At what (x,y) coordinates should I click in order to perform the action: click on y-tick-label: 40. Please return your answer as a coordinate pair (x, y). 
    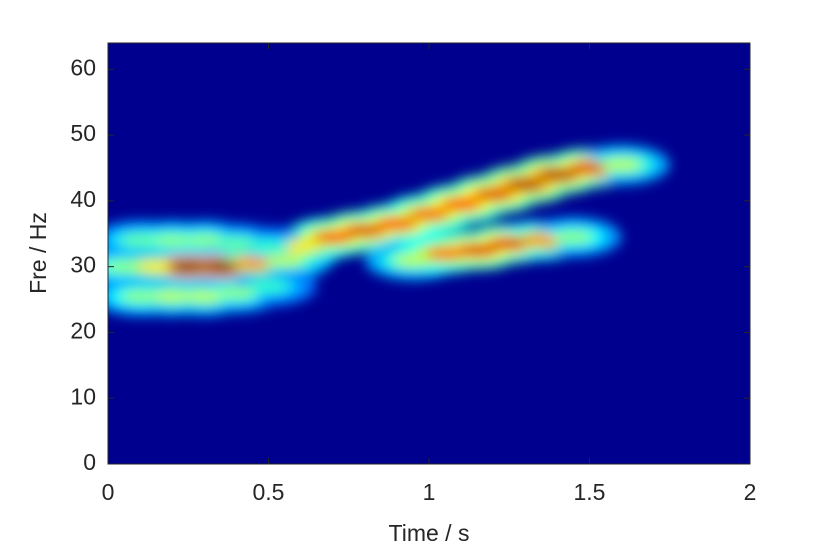
    Looking at the image, I should click on (83, 199).